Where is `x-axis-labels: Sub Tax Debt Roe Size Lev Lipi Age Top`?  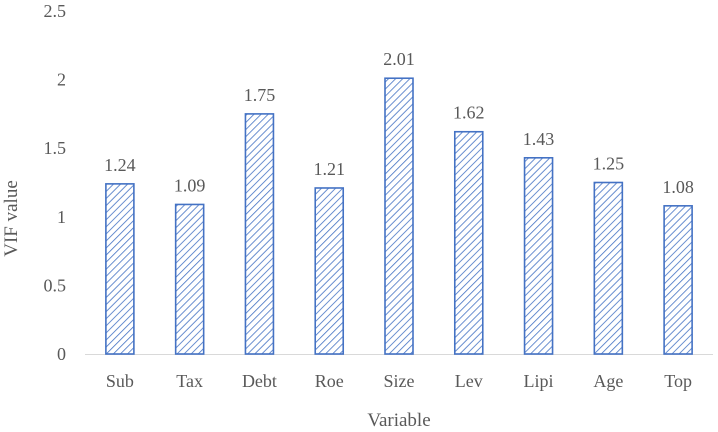 x-axis-labels: Sub Tax Debt Roe Size Lev Lipi Age Top is located at coordinates (399, 381).